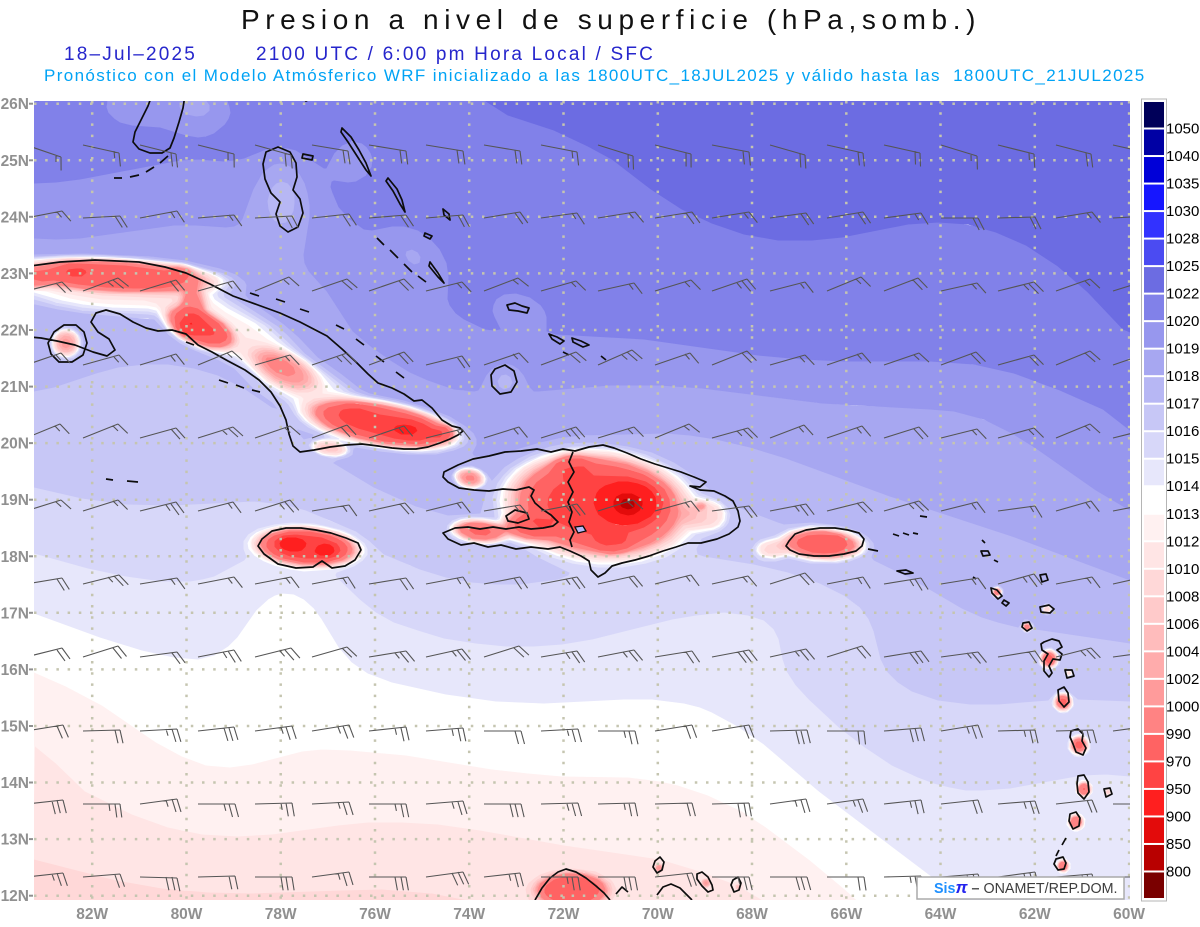  I want to click on svg-text: 64W, so click(941, 914).